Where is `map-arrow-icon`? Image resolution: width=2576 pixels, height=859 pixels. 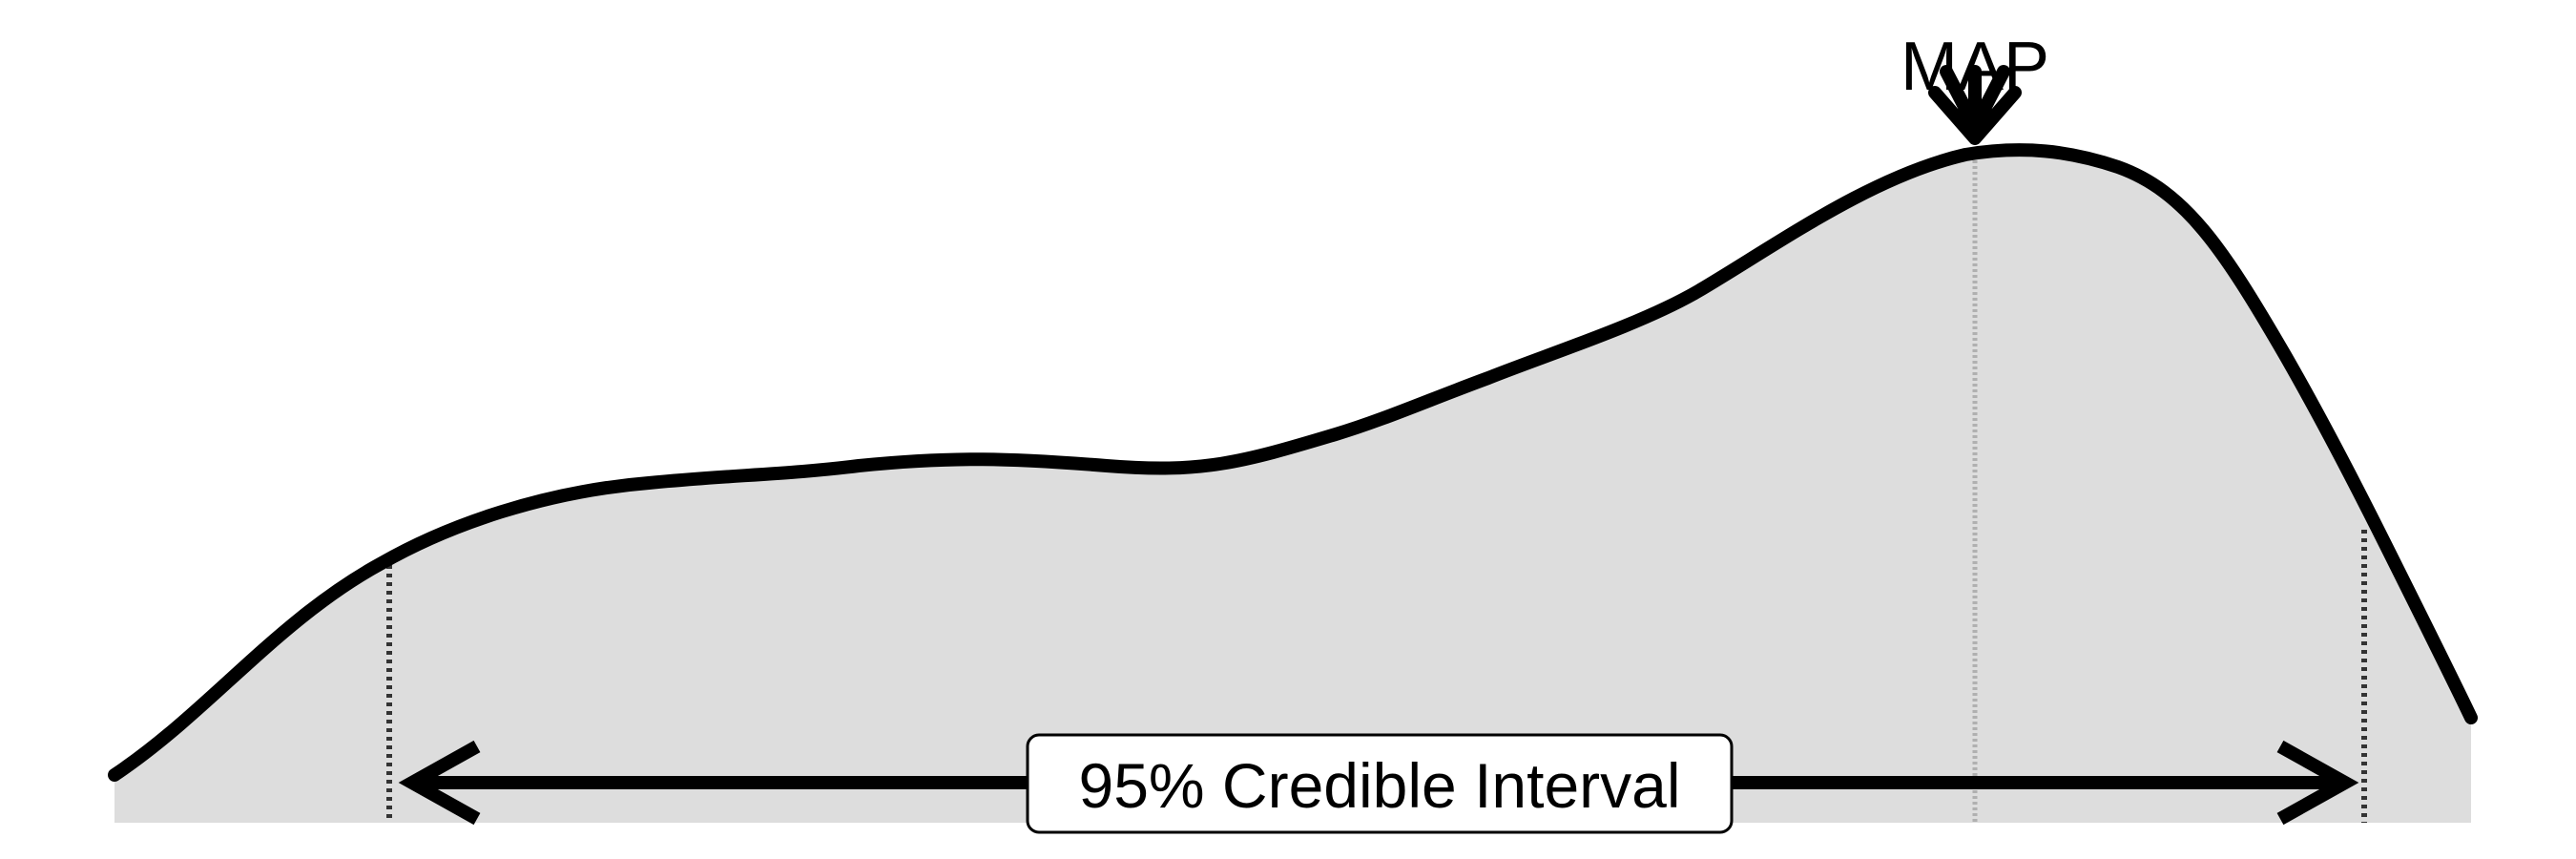 map-arrow-icon is located at coordinates (1975, 105).